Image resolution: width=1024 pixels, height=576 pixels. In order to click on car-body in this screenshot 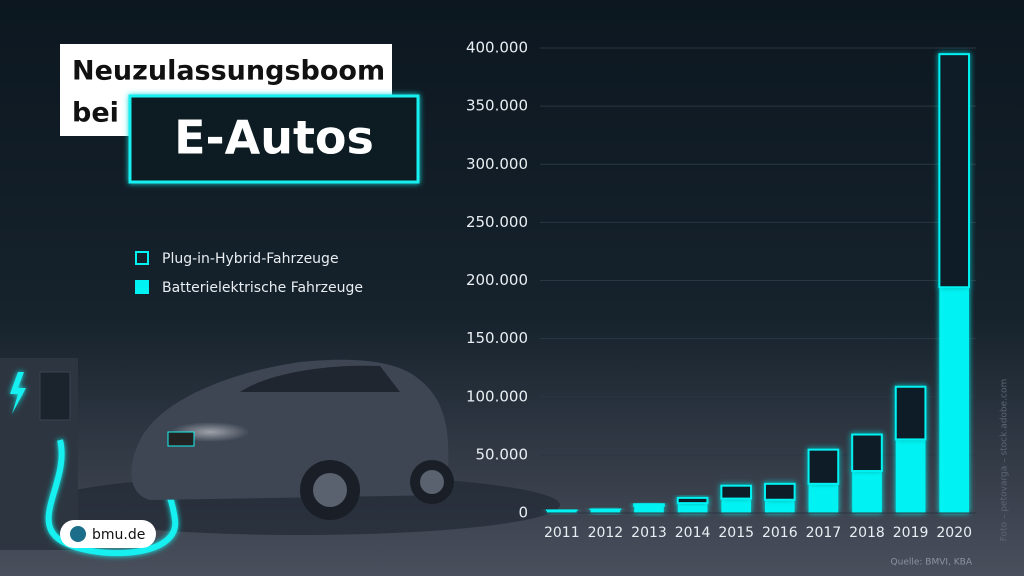, I will do `click(290, 429)`.